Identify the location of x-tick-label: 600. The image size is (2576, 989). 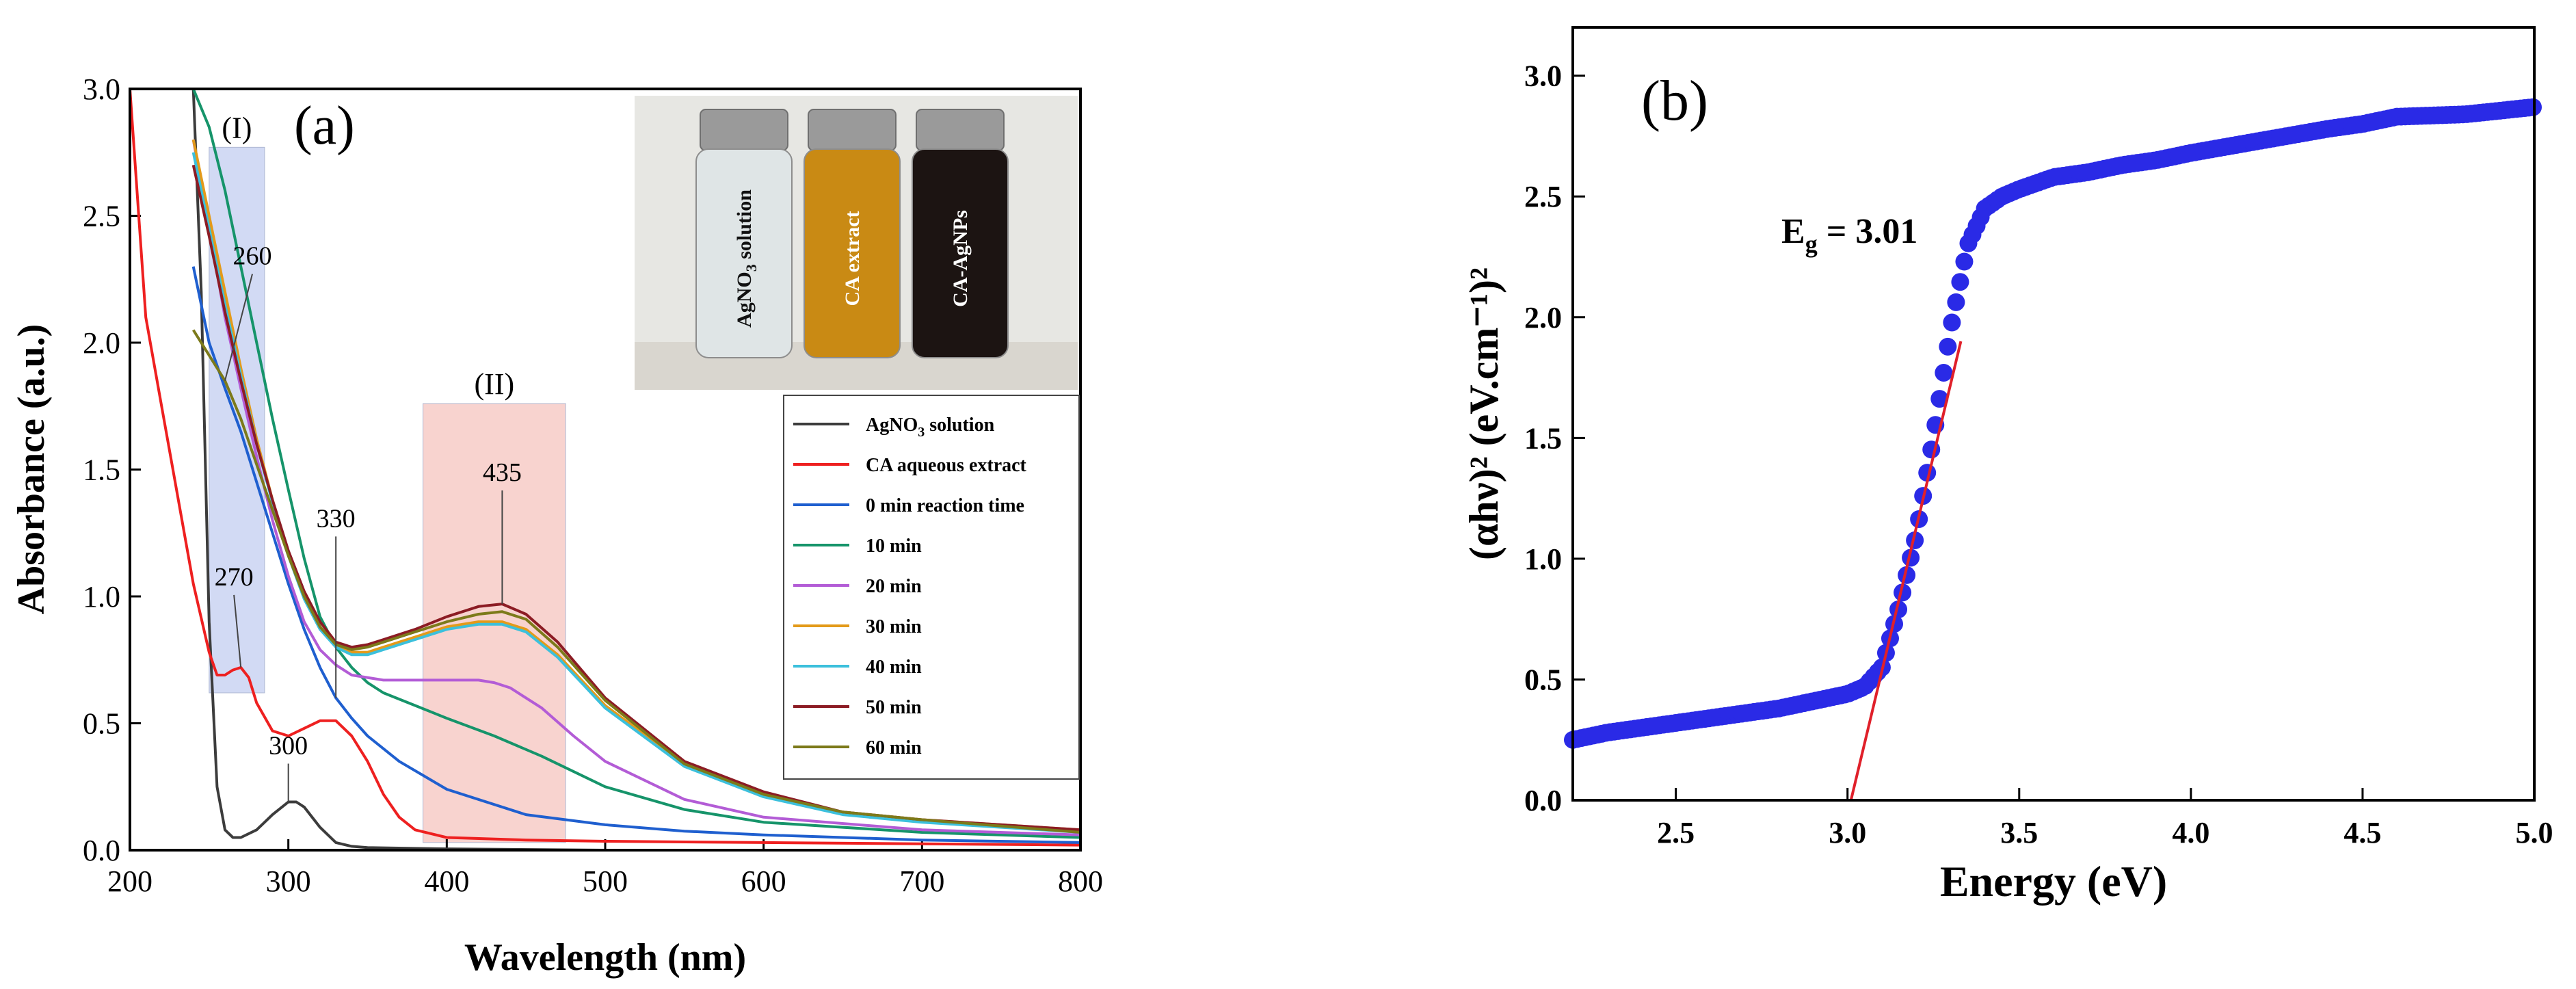
(763, 881).